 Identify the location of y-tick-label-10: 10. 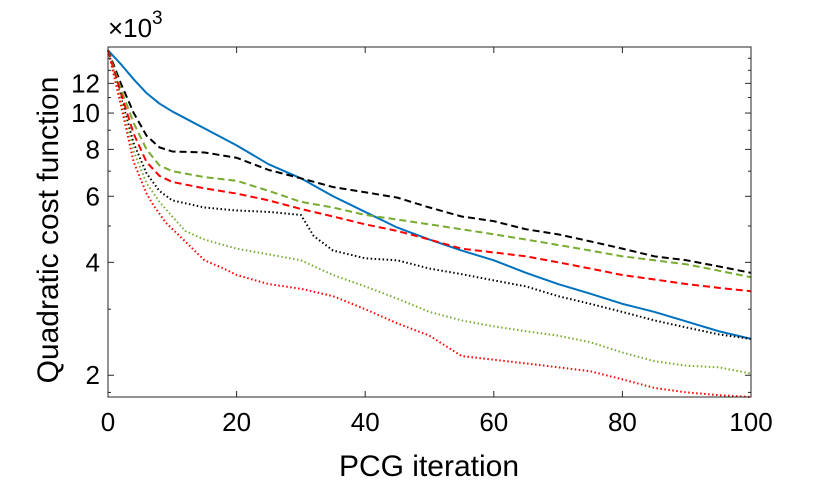
(85, 113).